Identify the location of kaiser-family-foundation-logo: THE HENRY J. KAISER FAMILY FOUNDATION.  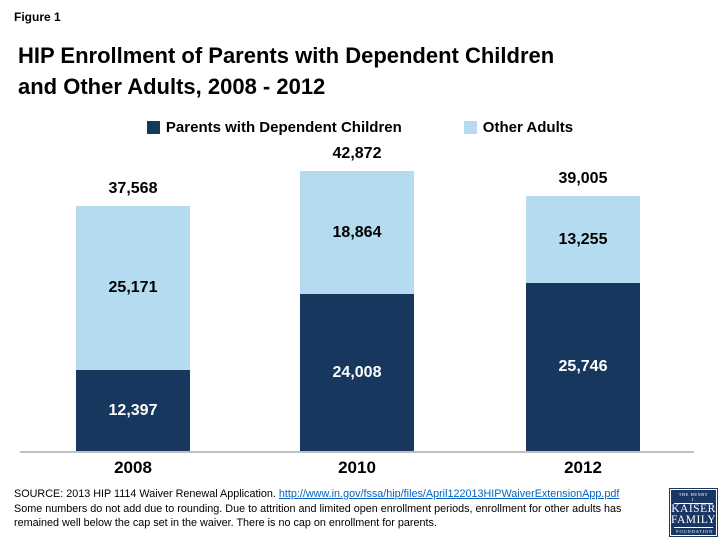
(693, 512).